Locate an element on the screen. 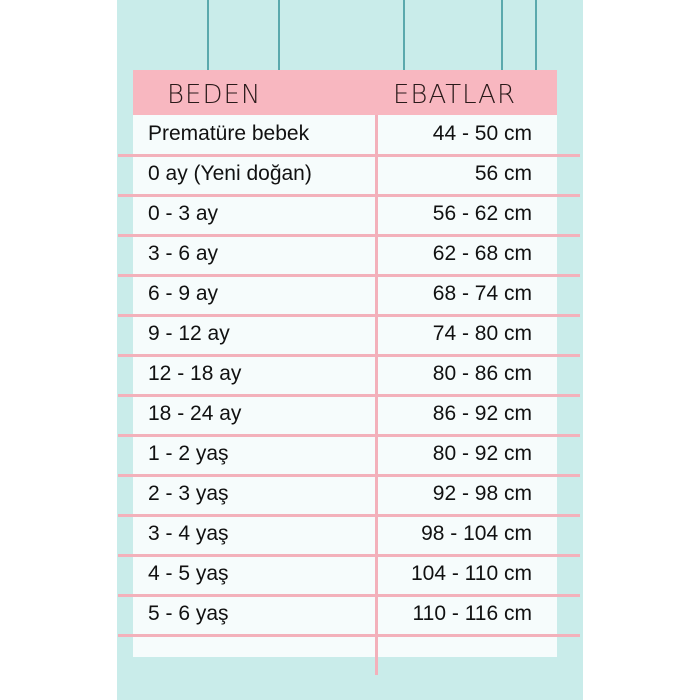 Image resolution: width=700 pixels, height=700 pixels. measurement-cell: 104 - 110 cm is located at coordinates (471, 573).